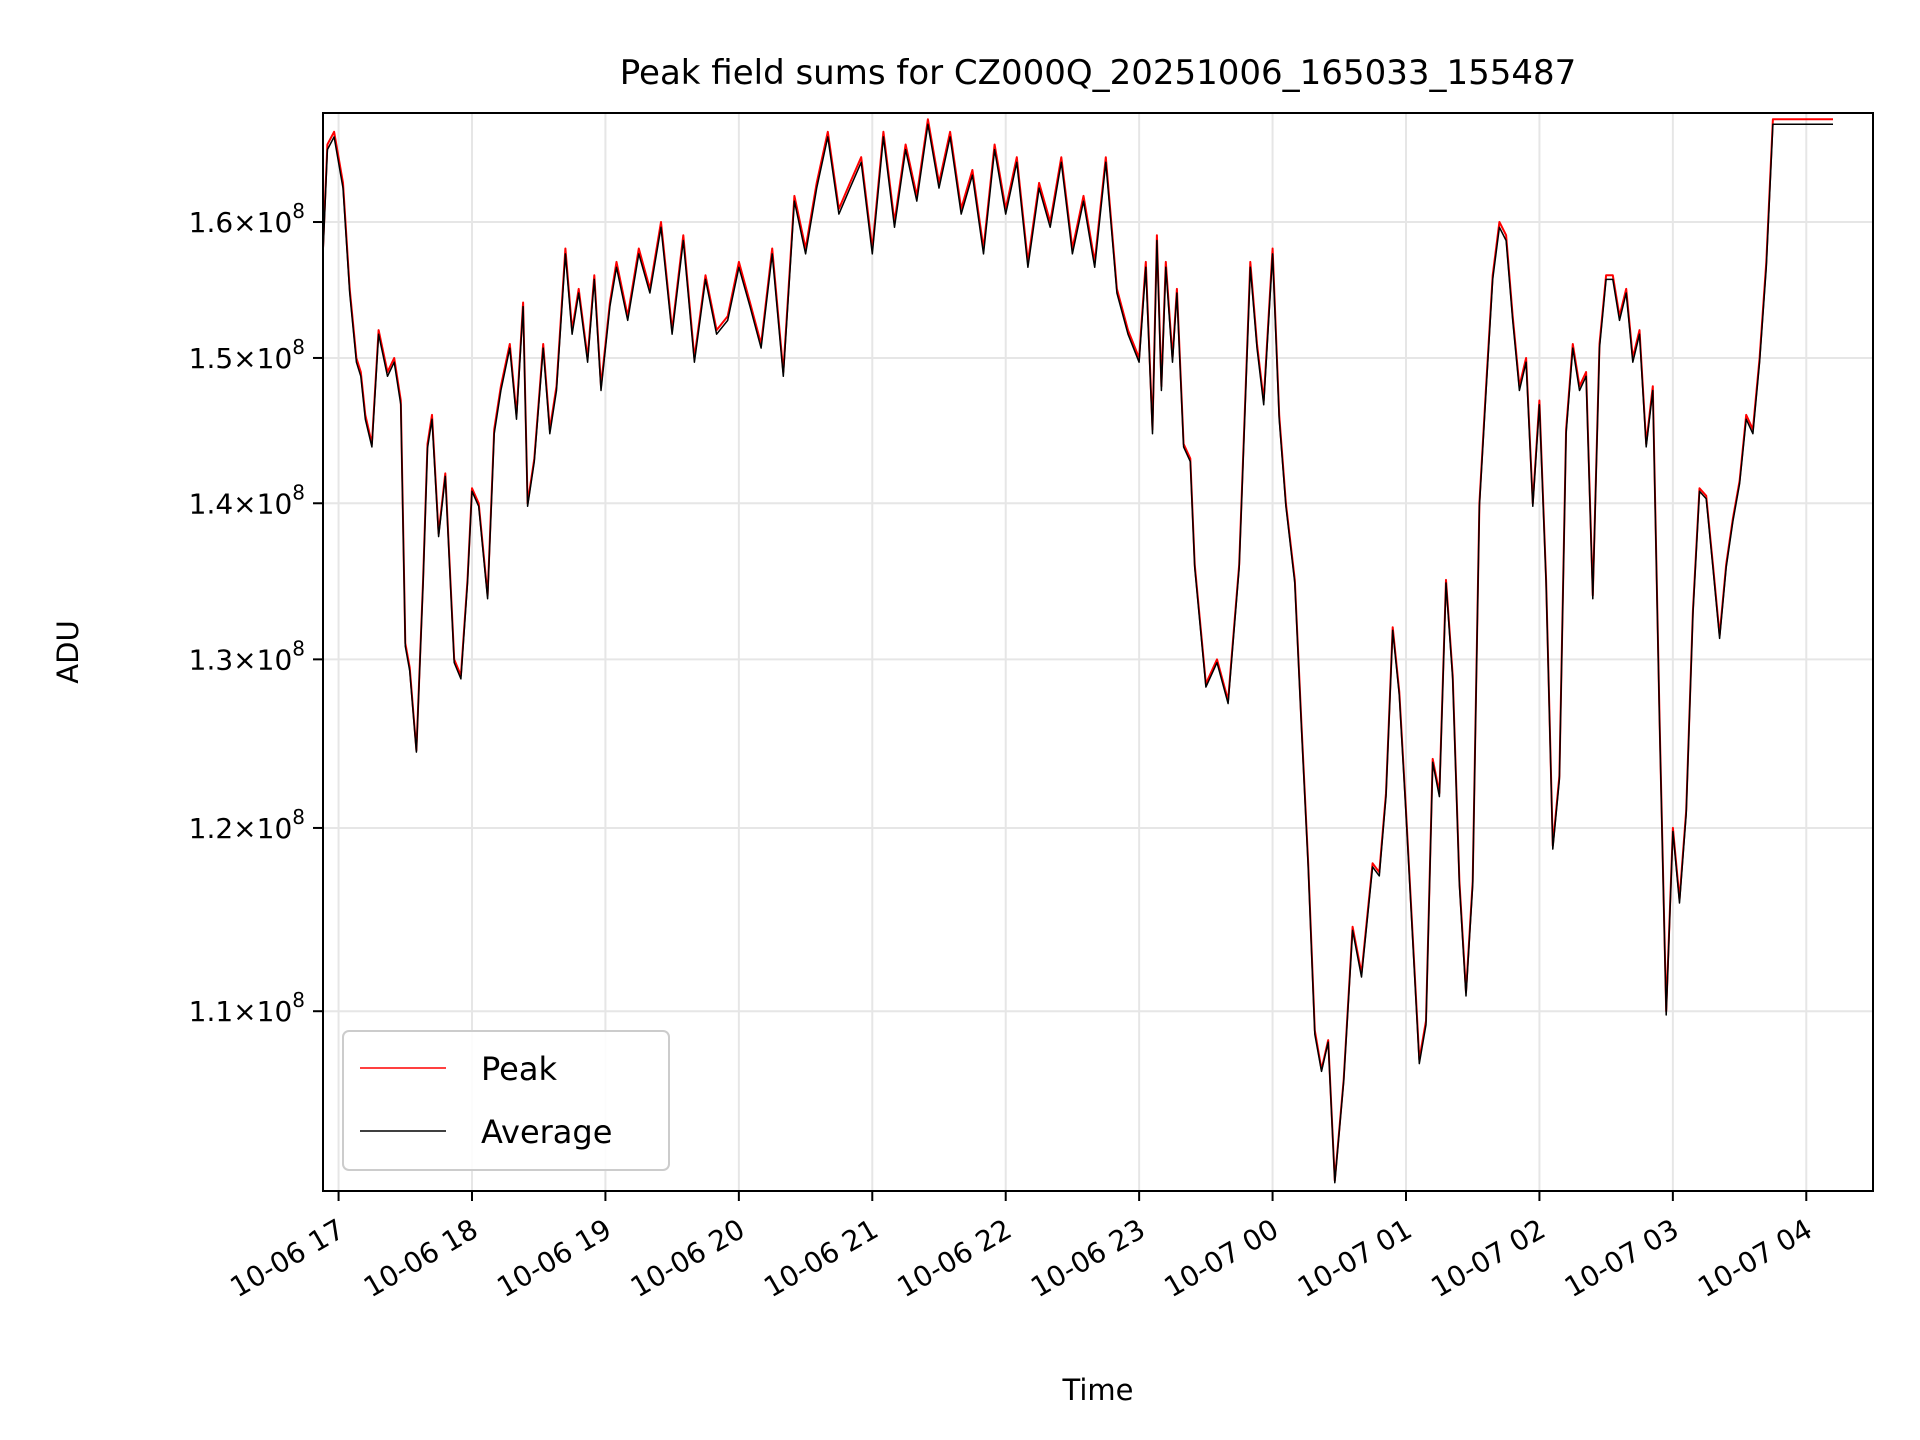 This screenshot has width=1920, height=1440. What do you see at coordinates (68, 651) in the screenshot?
I see `y-axis-label: ADU` at bounding box center [68, 651].